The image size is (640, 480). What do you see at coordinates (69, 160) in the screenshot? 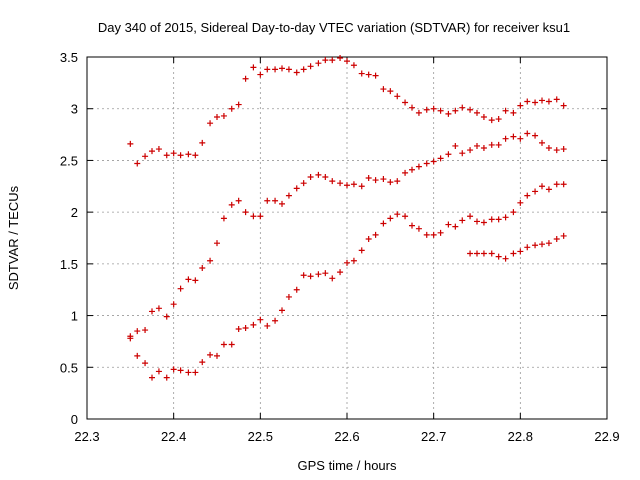
I see `y-tick-label: 2.5` at bounding box center [69, 160].